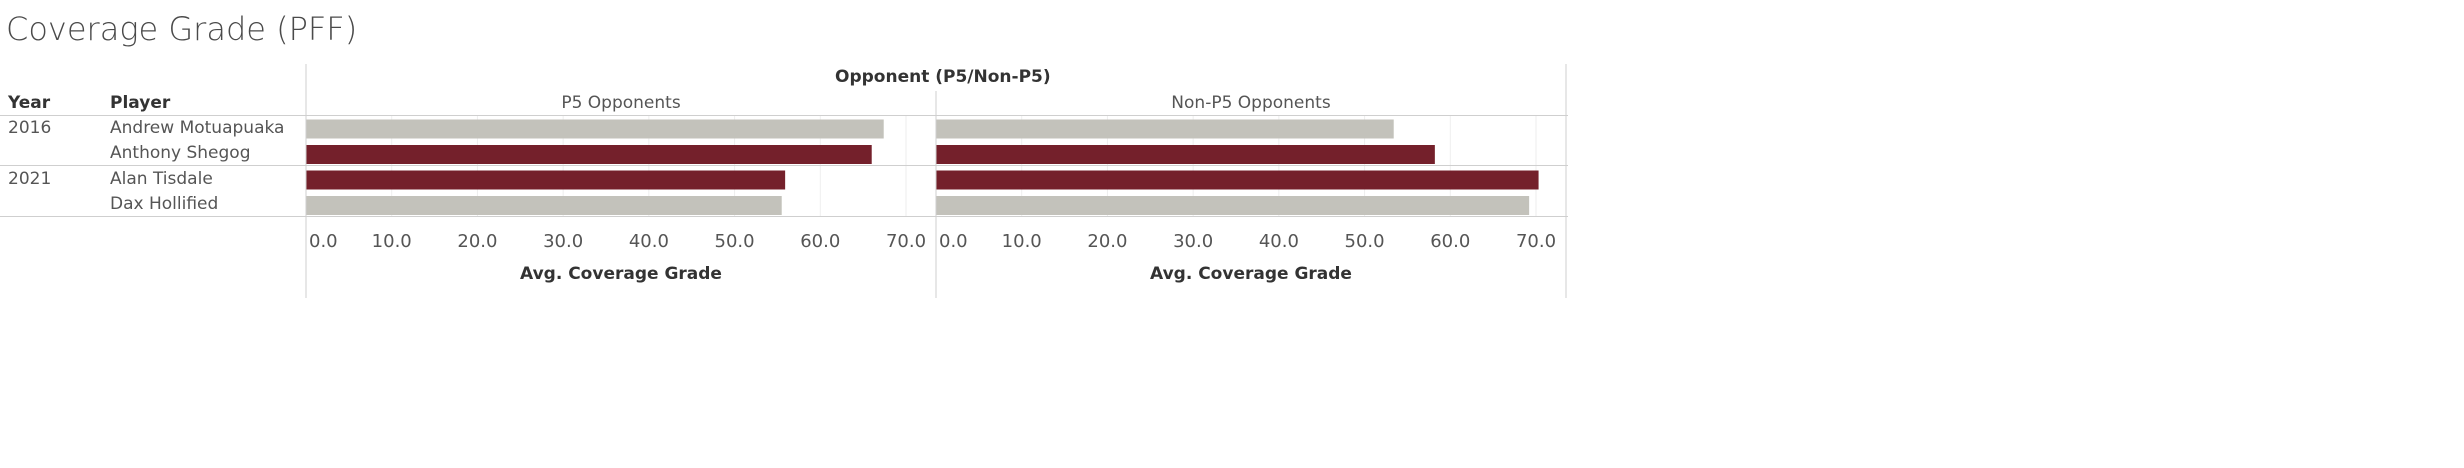 The image size is (2464, 468). What do you see at coordinates (621, 103) in the screenshot?
I see `pane-header-p5: P5 Opponents` at bounding box center [621, 103].